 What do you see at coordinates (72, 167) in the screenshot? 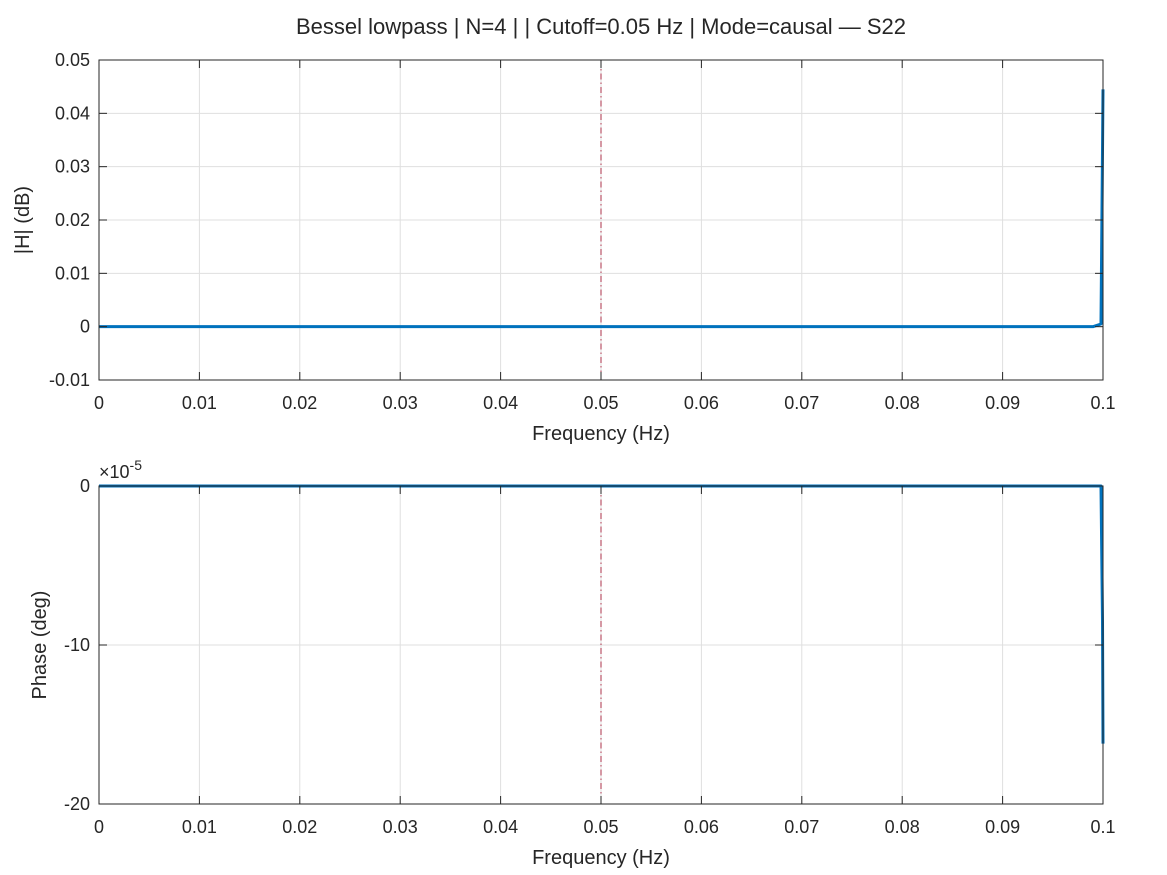
I see `y-tick-label: 0.03` at bounding box center [72, 167].